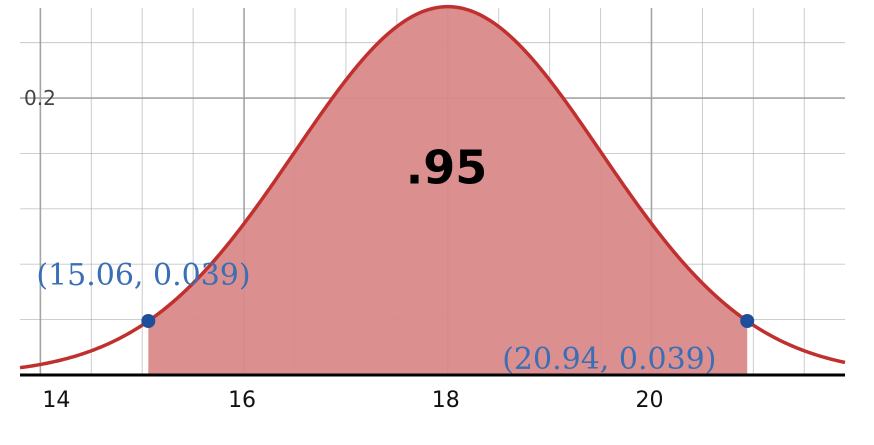  I want to click on x-tick-label: 18, so click(446, 400).